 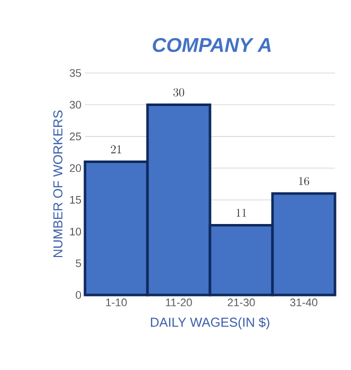 What do you see at coordinates (76, 73) in the screenshot?
I see `y-tick-label: 35` at bounding box center [76, 73].